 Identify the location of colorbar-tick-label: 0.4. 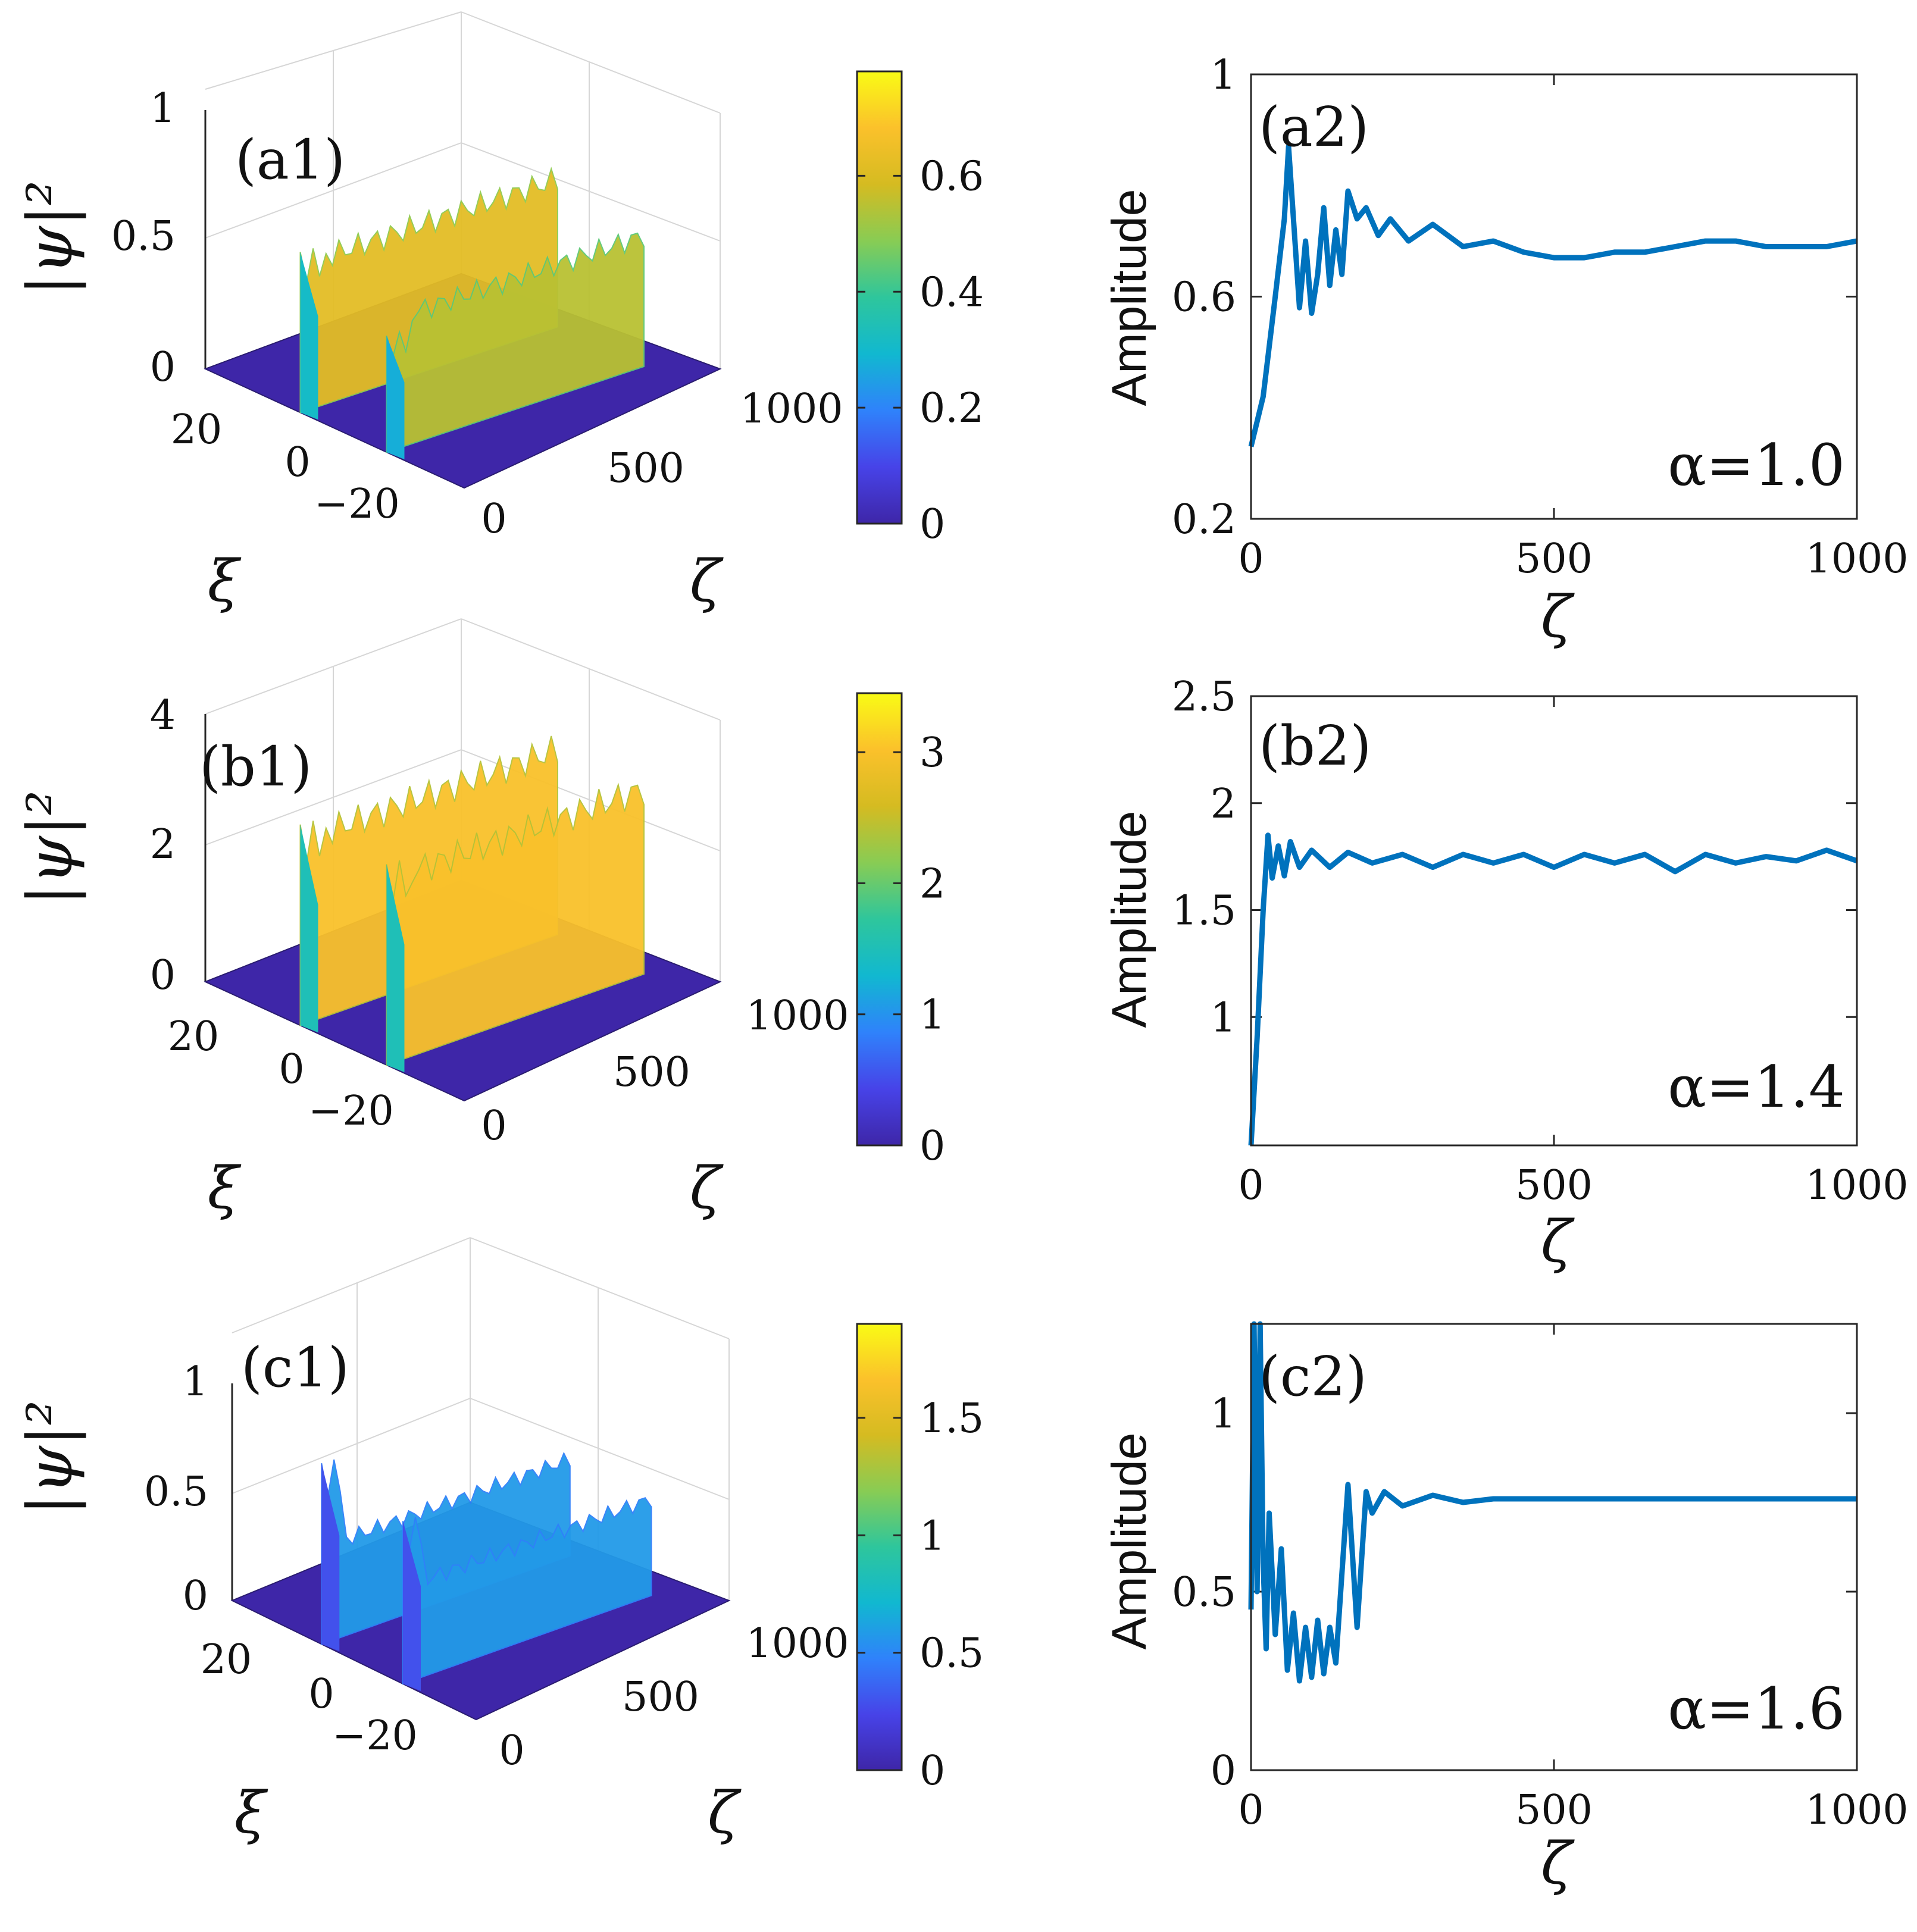
(952, 292).